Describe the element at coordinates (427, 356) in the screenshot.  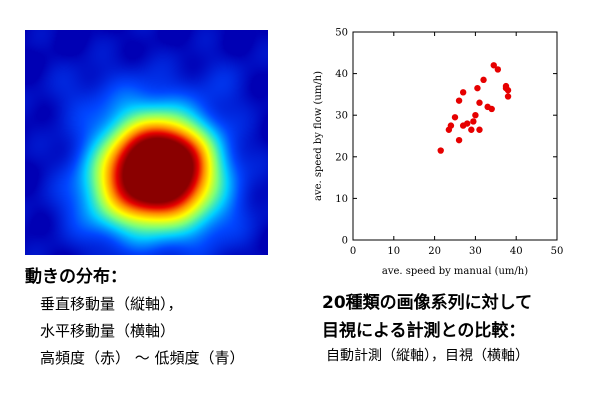
I see `right-caption-axes-note: 自動計測（縦軸），目視（横軸）` at that location.